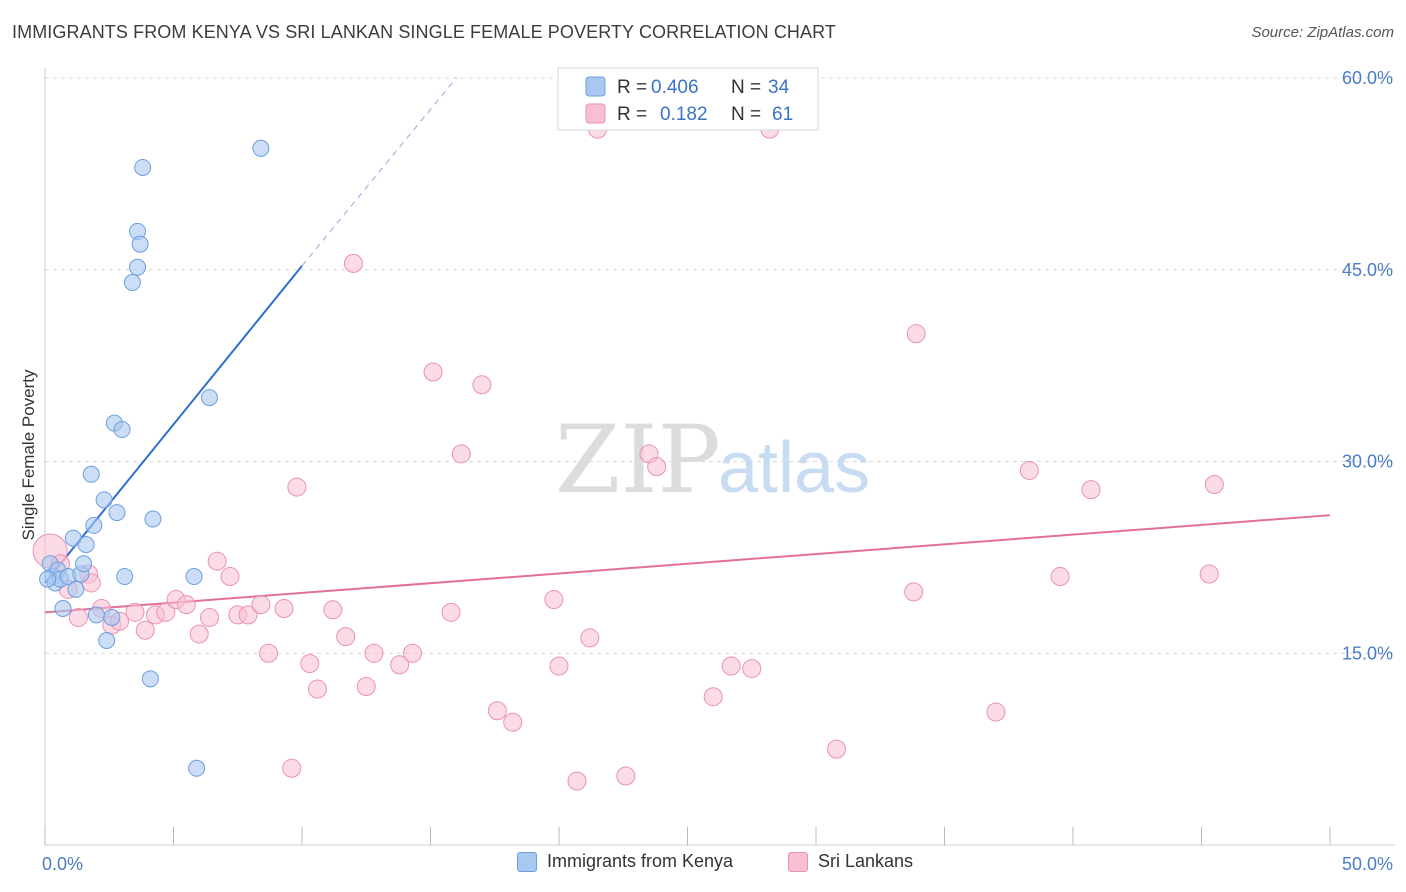  What do you see at coordinates (632, 114) in the screenshot?
I see `legend-r-label-2: R =` at bounding box center [632, 114].